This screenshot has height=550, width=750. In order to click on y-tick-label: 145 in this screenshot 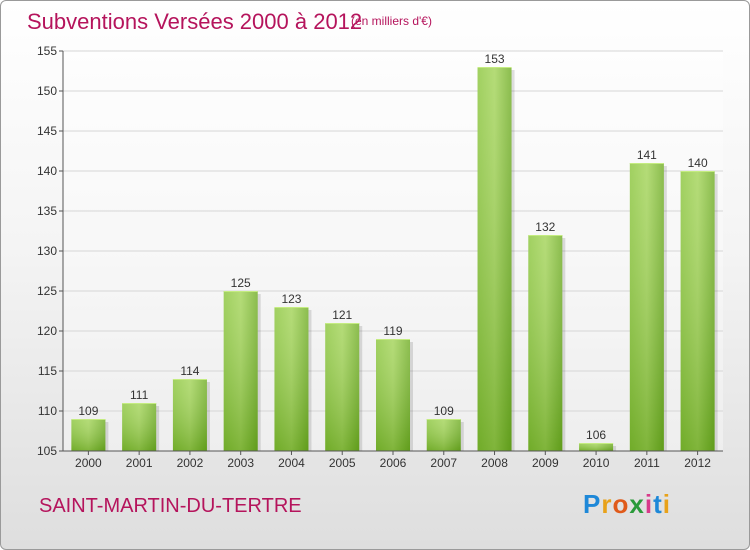, I will do `click(47, 131)`.